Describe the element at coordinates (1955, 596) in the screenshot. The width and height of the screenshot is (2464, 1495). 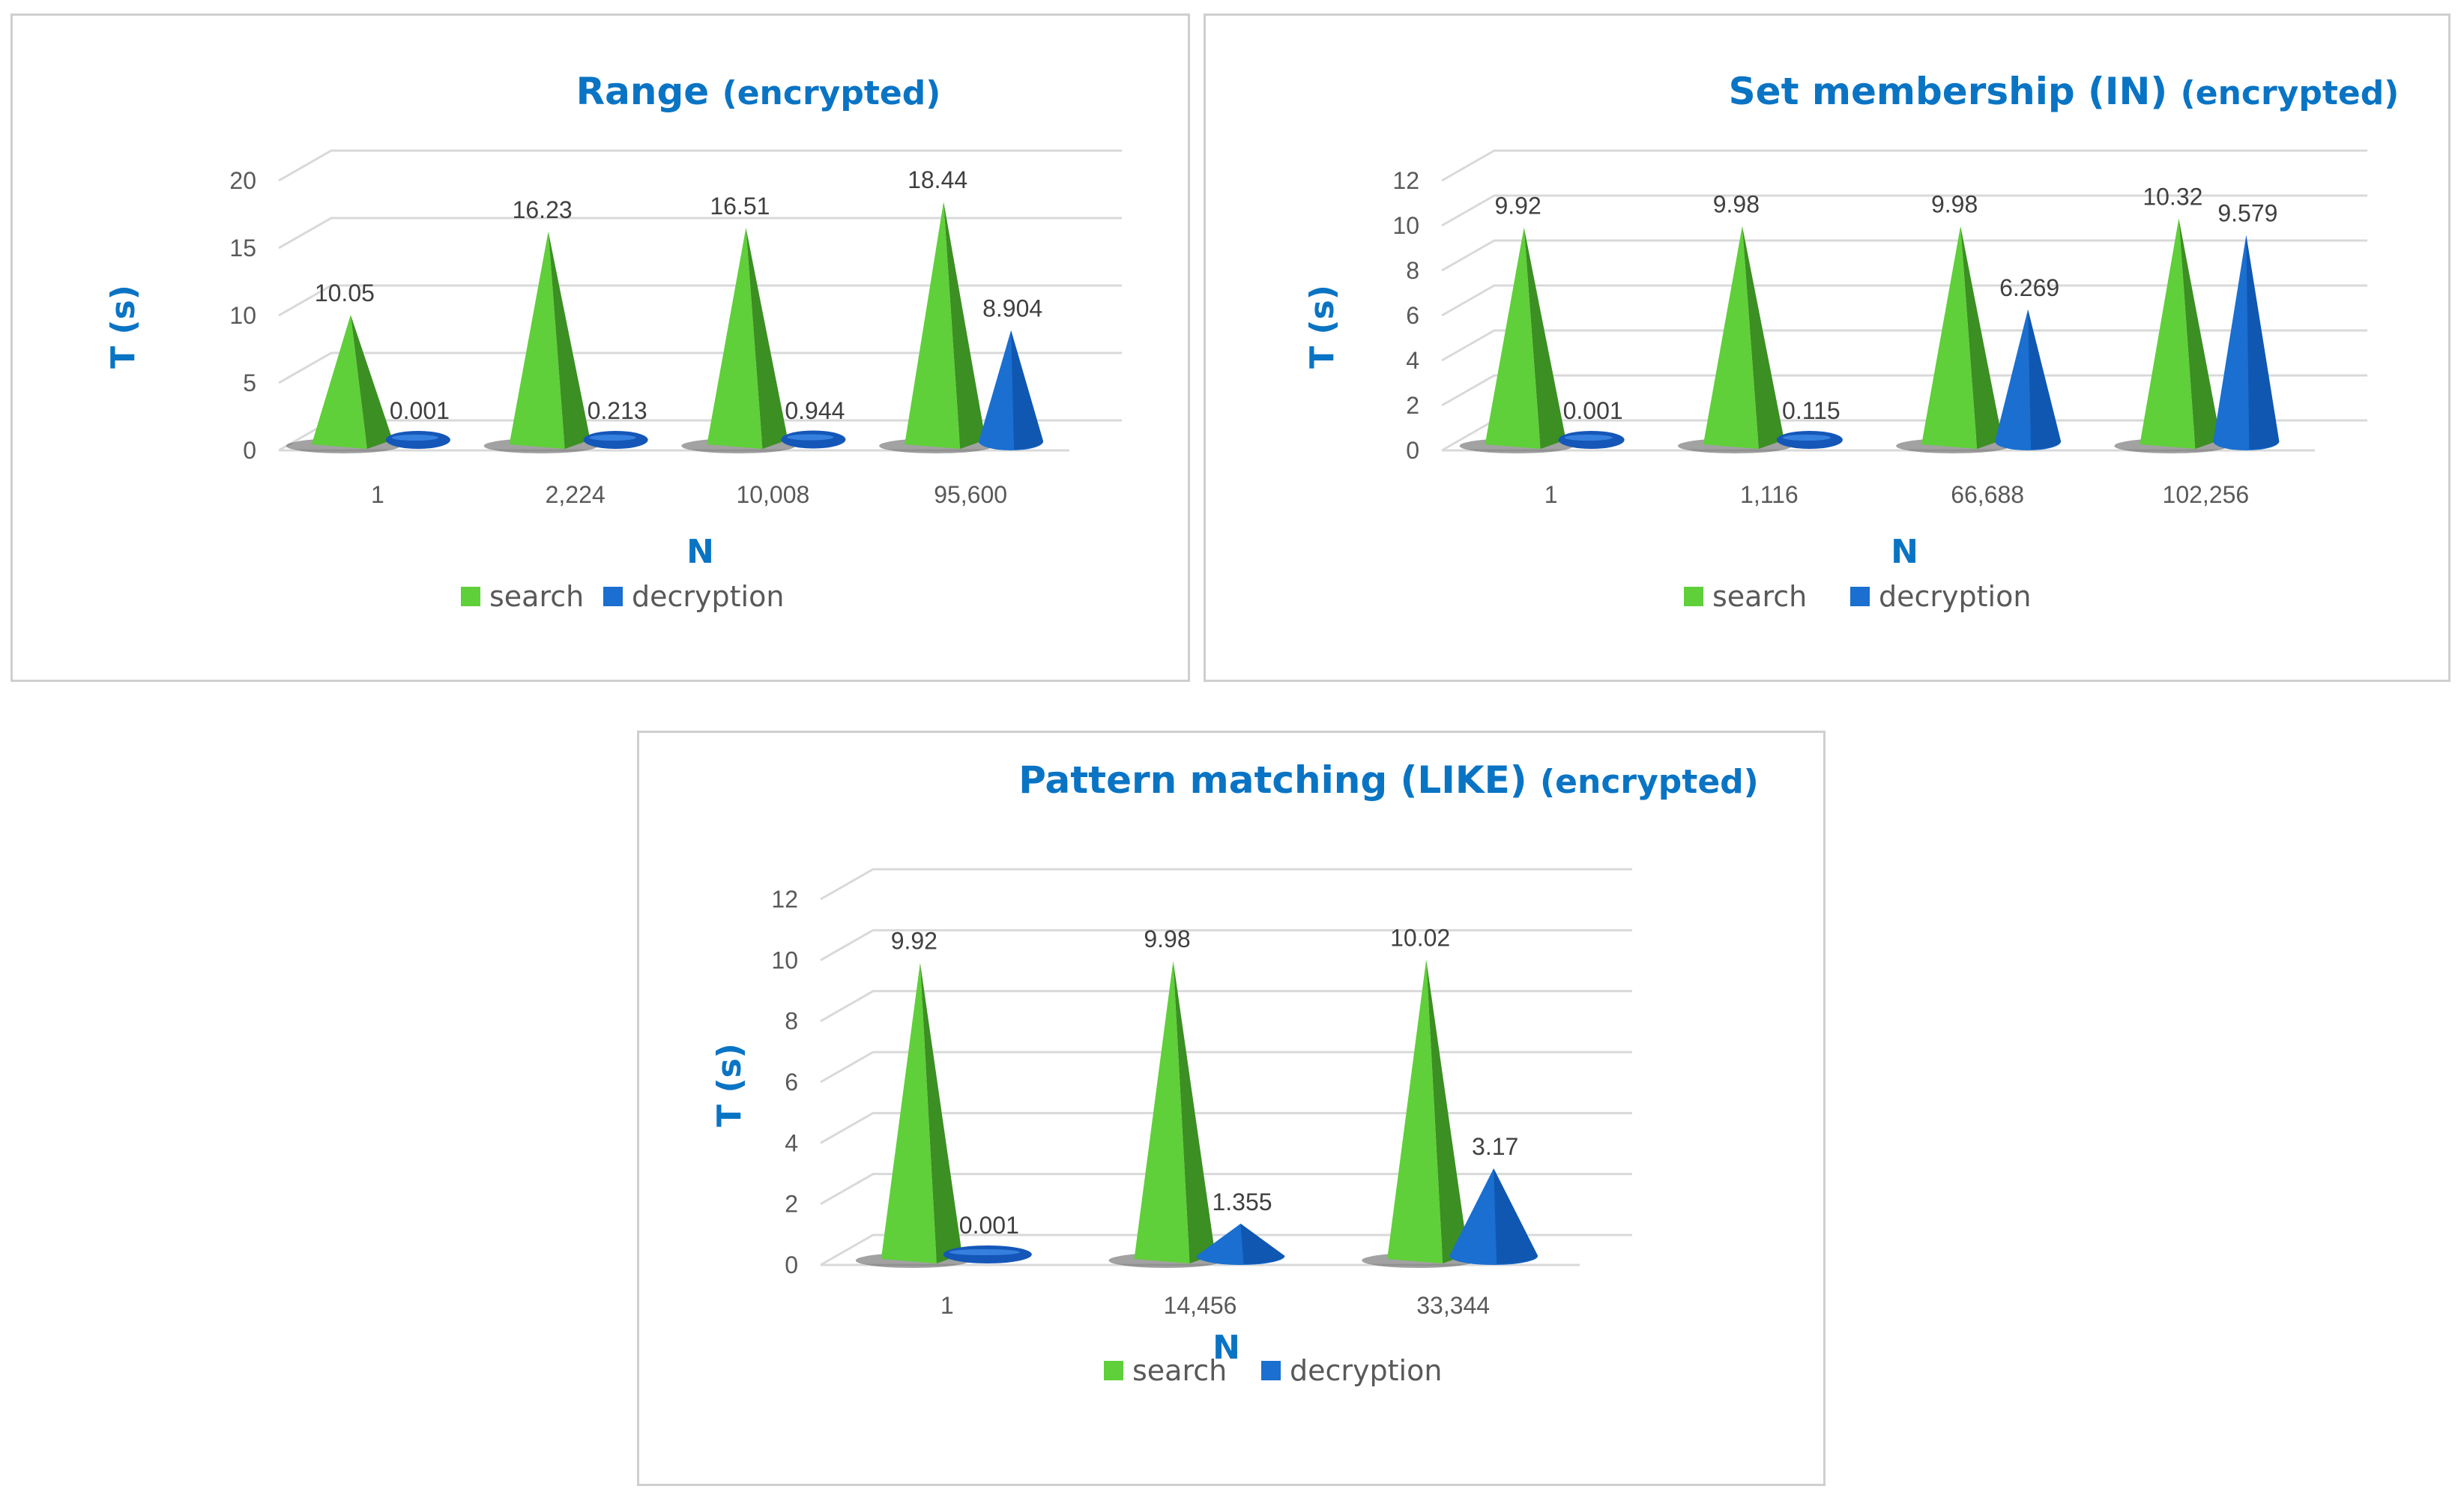
I see `legend-label: decryption` at that location.